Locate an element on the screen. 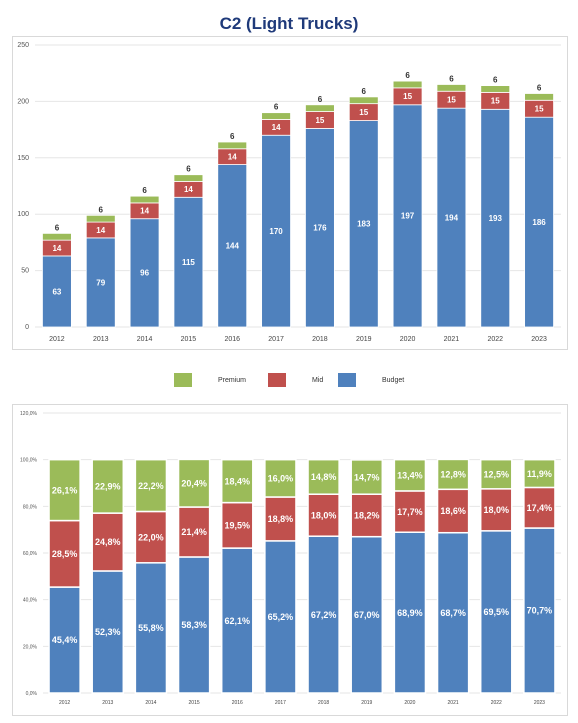  data-label-premium: 26,1% is located at coordinates (65, 490).